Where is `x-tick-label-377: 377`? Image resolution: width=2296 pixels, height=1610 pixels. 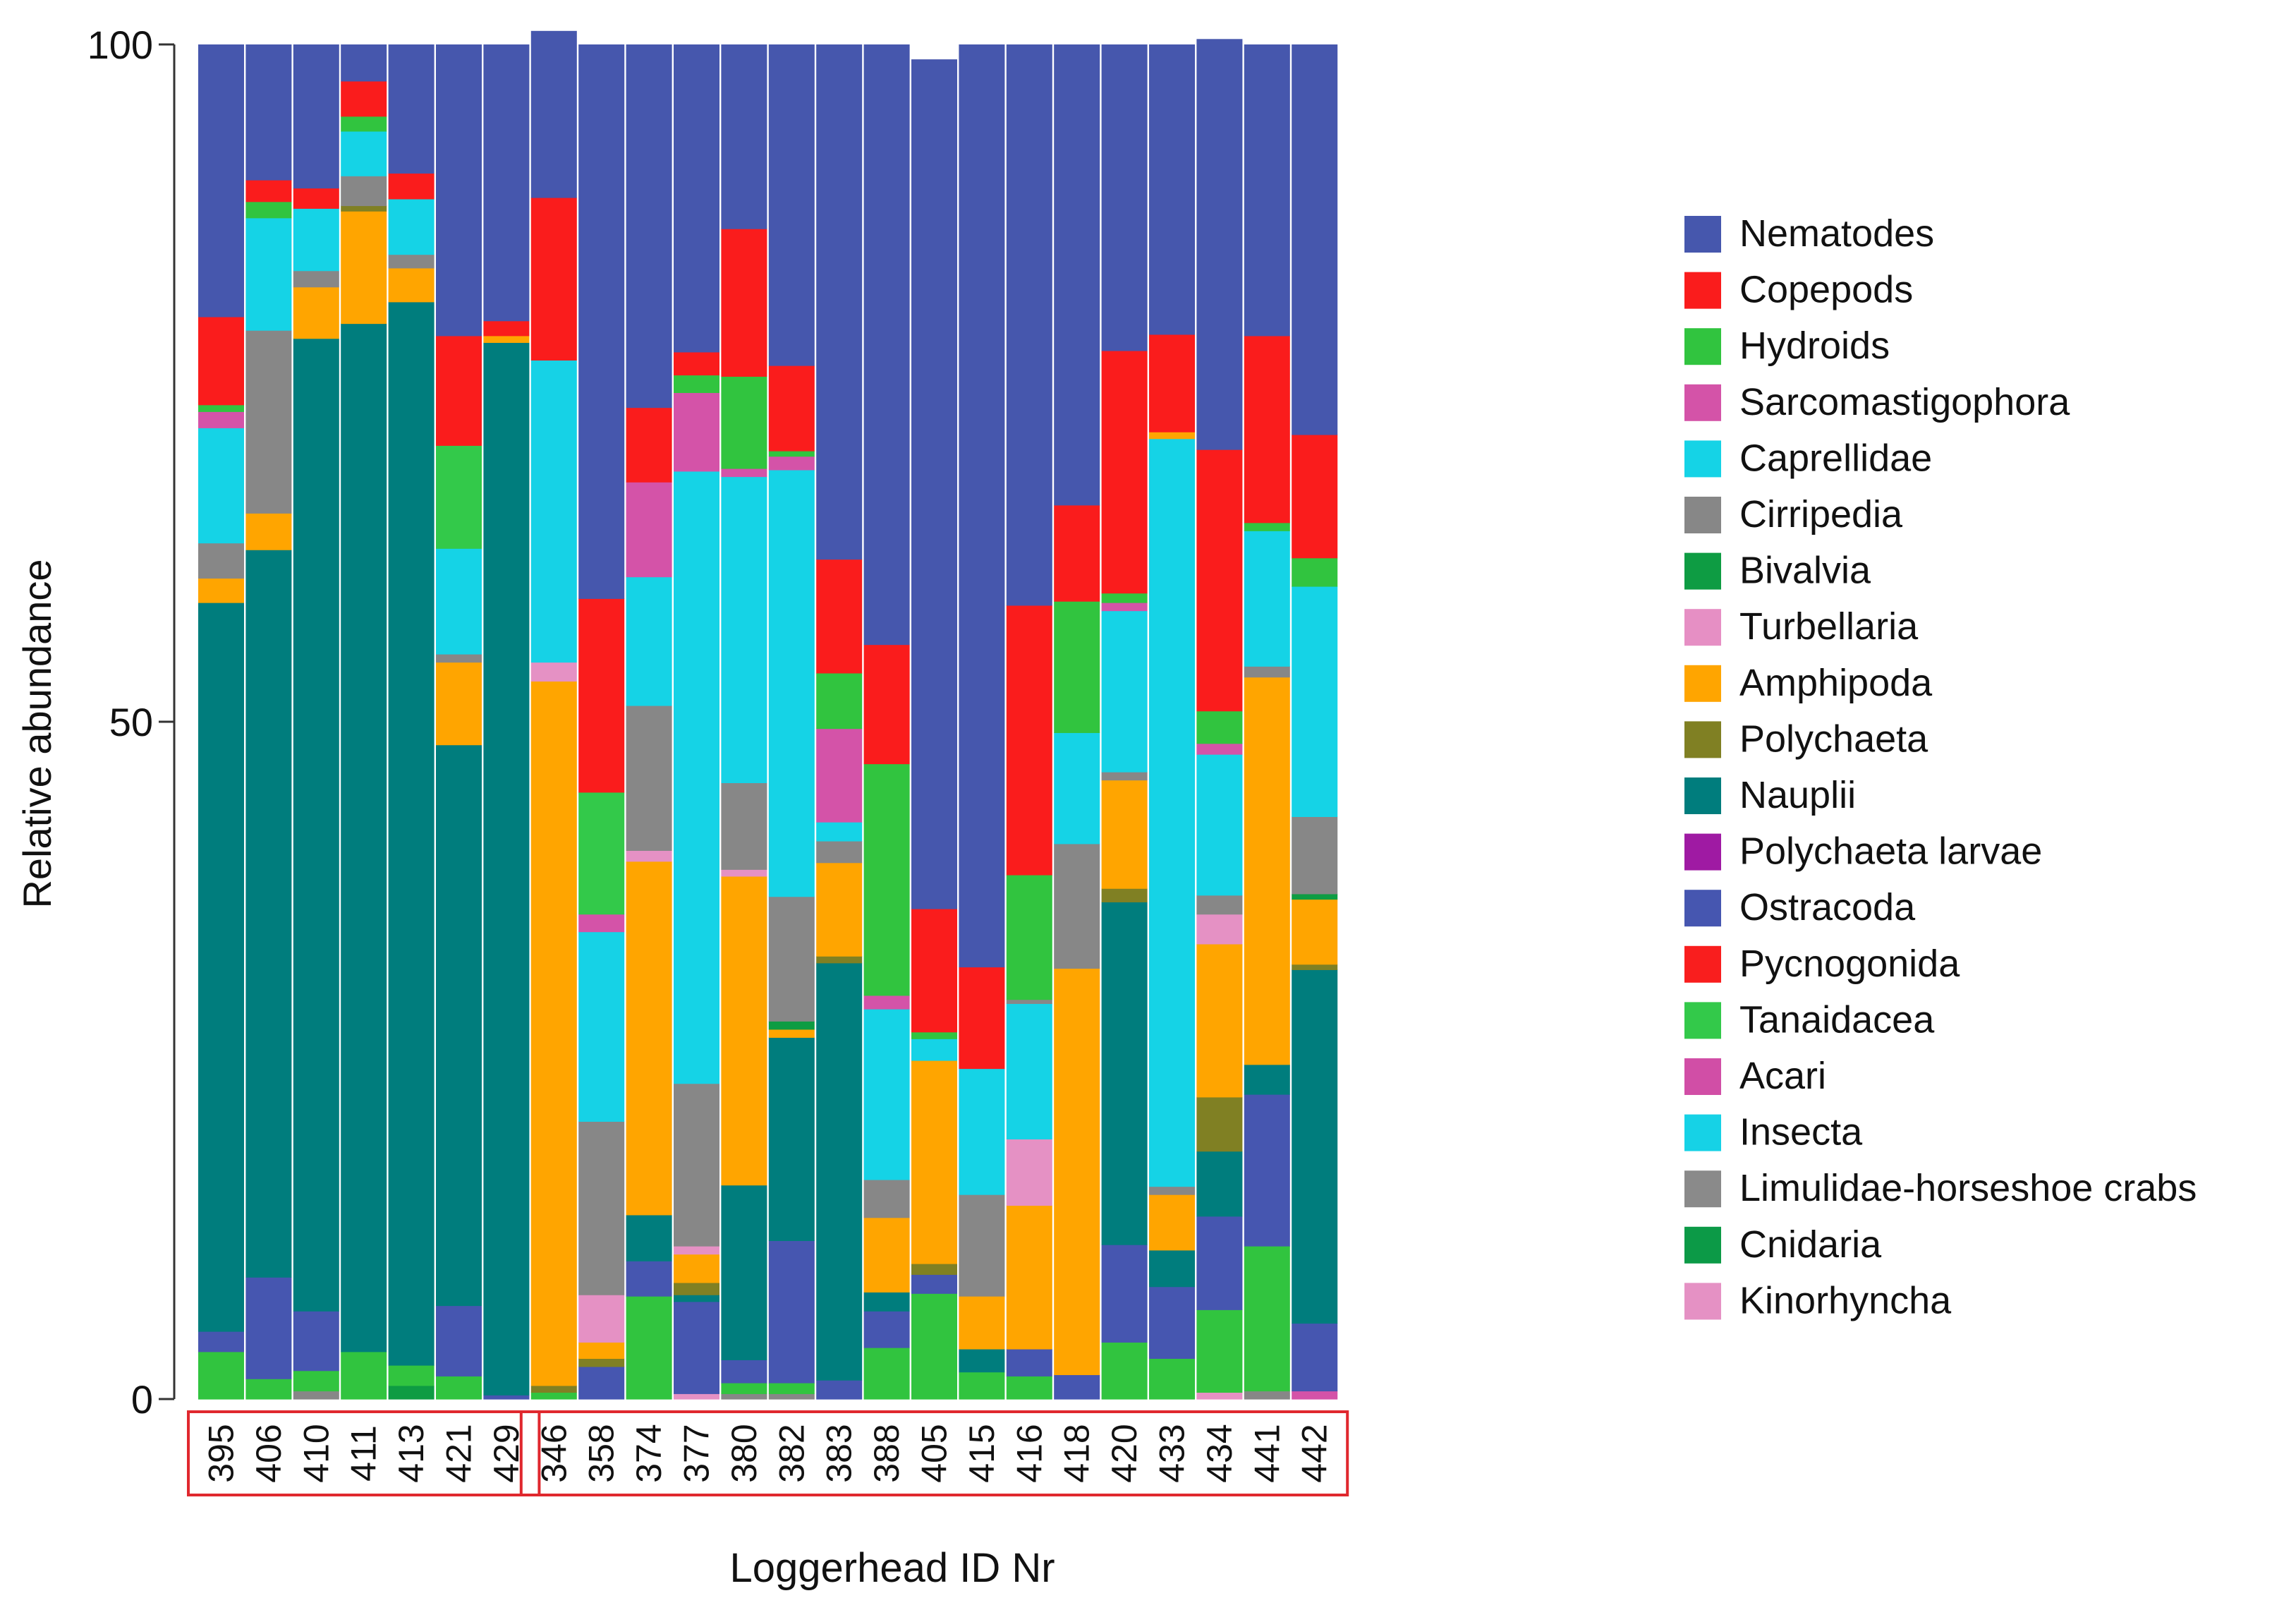 x-tick-label-377: 377 is located at coordinates (697, 1453).